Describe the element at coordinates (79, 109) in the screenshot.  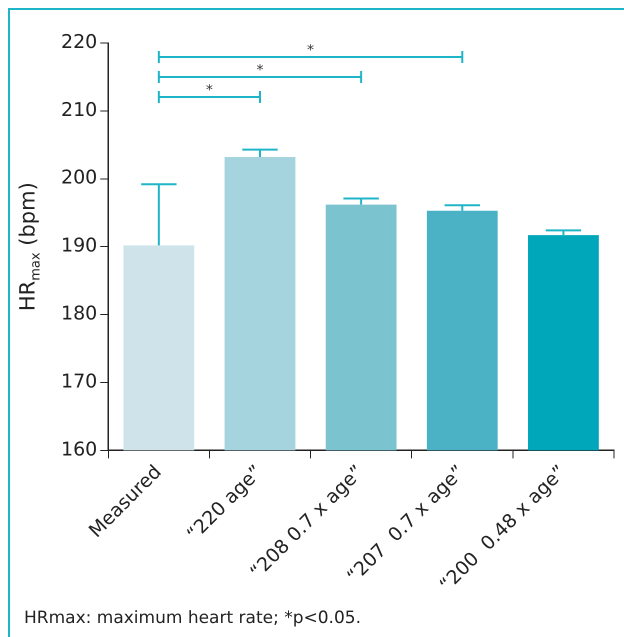
I see `y-tick-label: 210` at that location.